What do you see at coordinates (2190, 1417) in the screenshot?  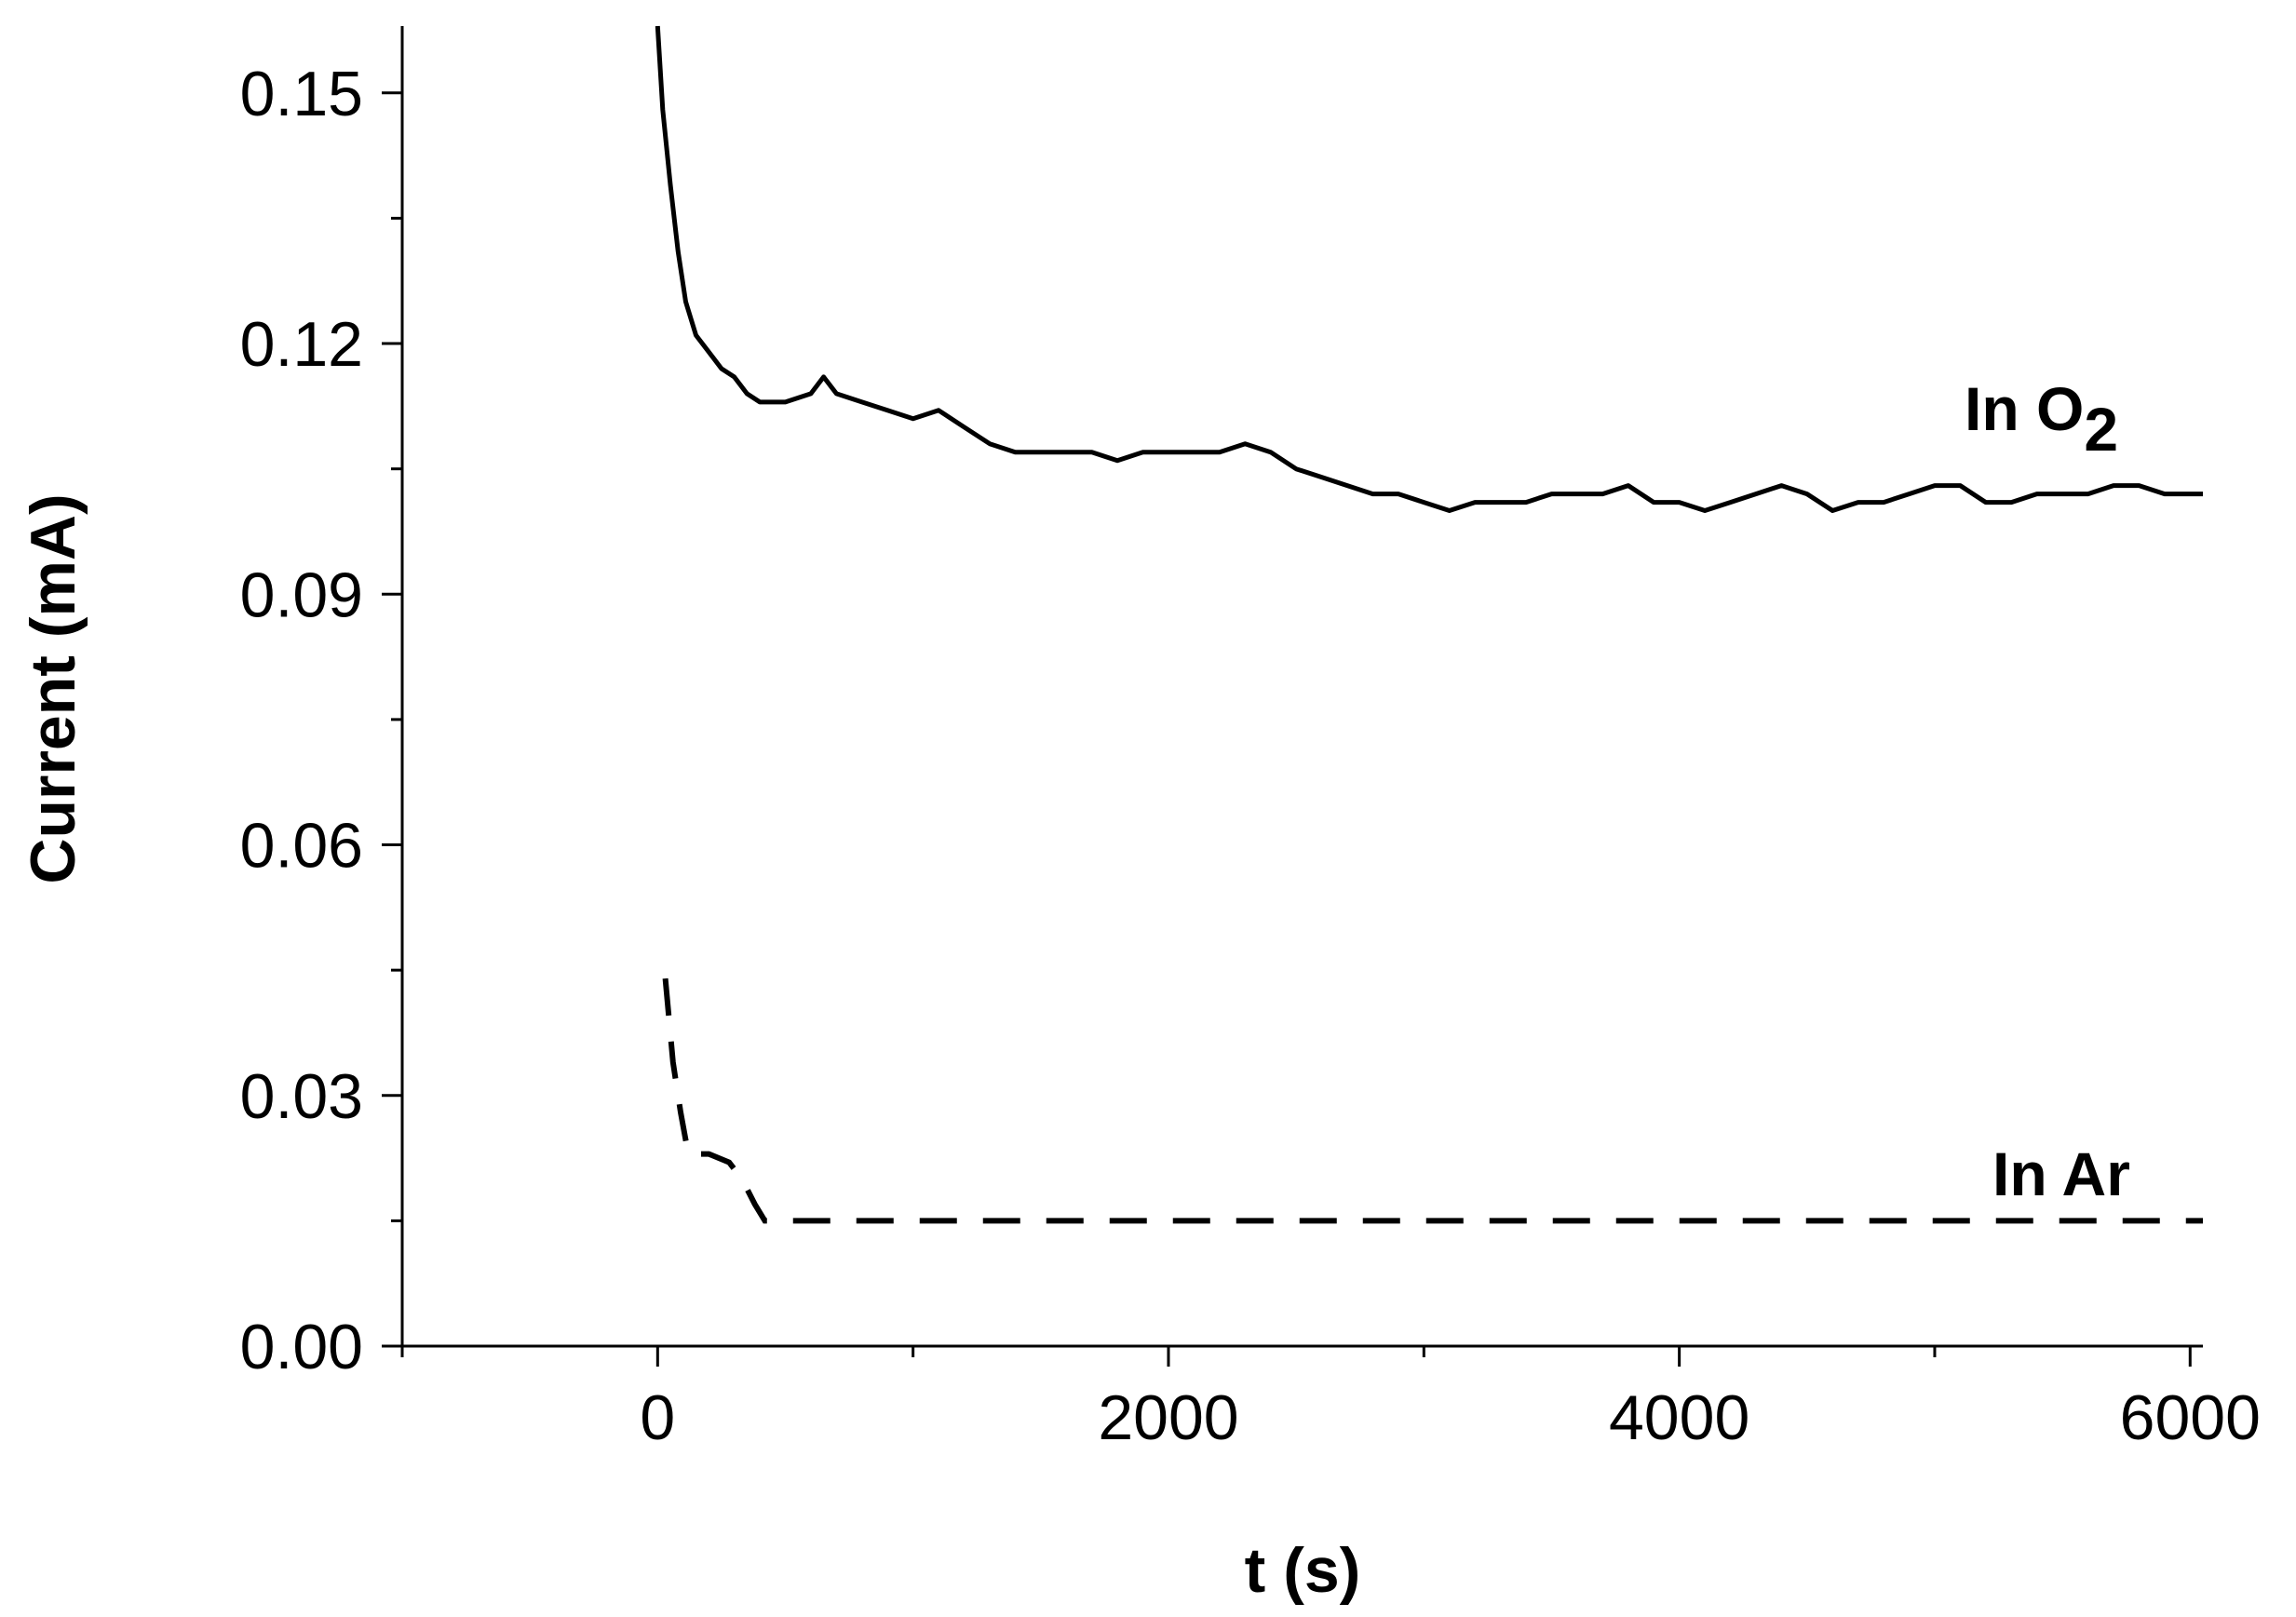 I see `x-tick-label: 6000` at bounding box center [2190, 1417].